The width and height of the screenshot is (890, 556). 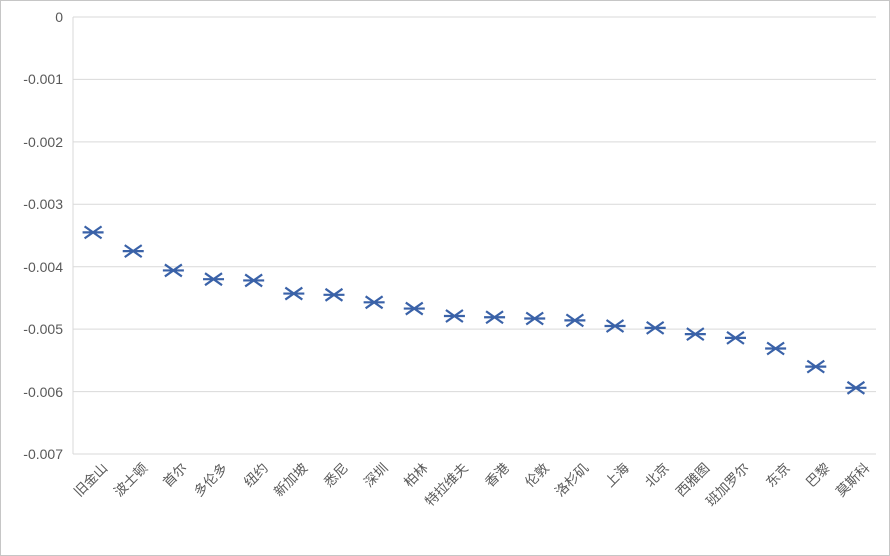 What do you see at coordinates (43, 391) in the screenshot?
I see `y-axis-tick-label: -0.006` at bounding box center [43, 391].